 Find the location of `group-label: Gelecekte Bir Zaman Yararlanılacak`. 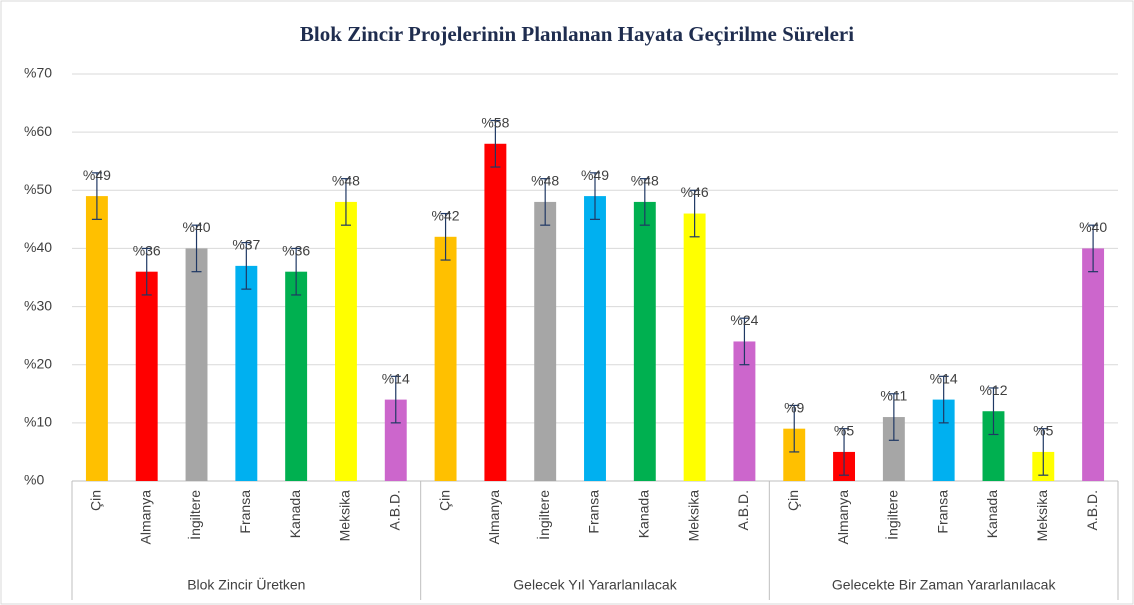

group-label: Gelecekte Bir Zaman Yararlanılacak is located at coordinates (944, 585).